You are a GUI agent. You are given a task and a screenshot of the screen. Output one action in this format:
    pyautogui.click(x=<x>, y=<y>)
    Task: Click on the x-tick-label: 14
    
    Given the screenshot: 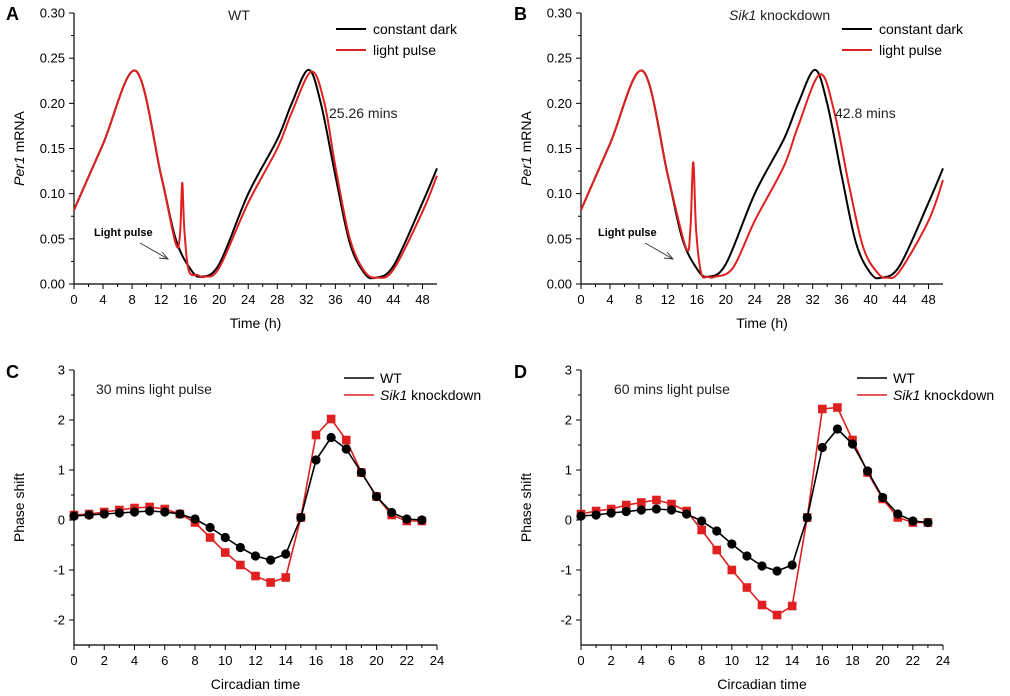 What is the action you would take?
    pyautogui.click(x=792, y=660)
    